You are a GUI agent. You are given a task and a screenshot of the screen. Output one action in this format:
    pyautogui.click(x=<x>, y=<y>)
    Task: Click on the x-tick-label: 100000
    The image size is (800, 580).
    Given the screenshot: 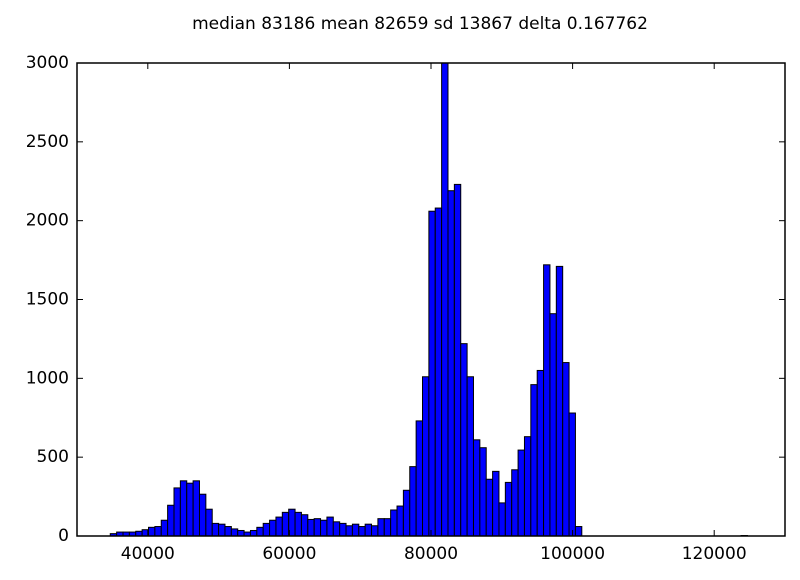 What is the action you would take?
    pyautogui.click(x=572, y=554)
    